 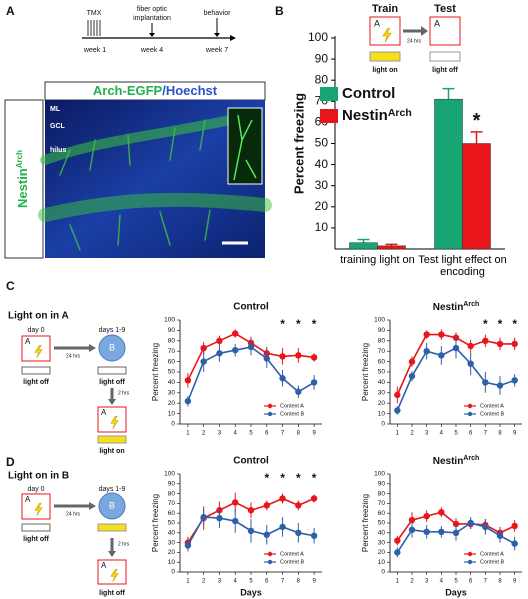 What do you see at coordinates (251, 582) in the screenshot?
I see `x-tick-label: 5` at bounding box center [251, 582].